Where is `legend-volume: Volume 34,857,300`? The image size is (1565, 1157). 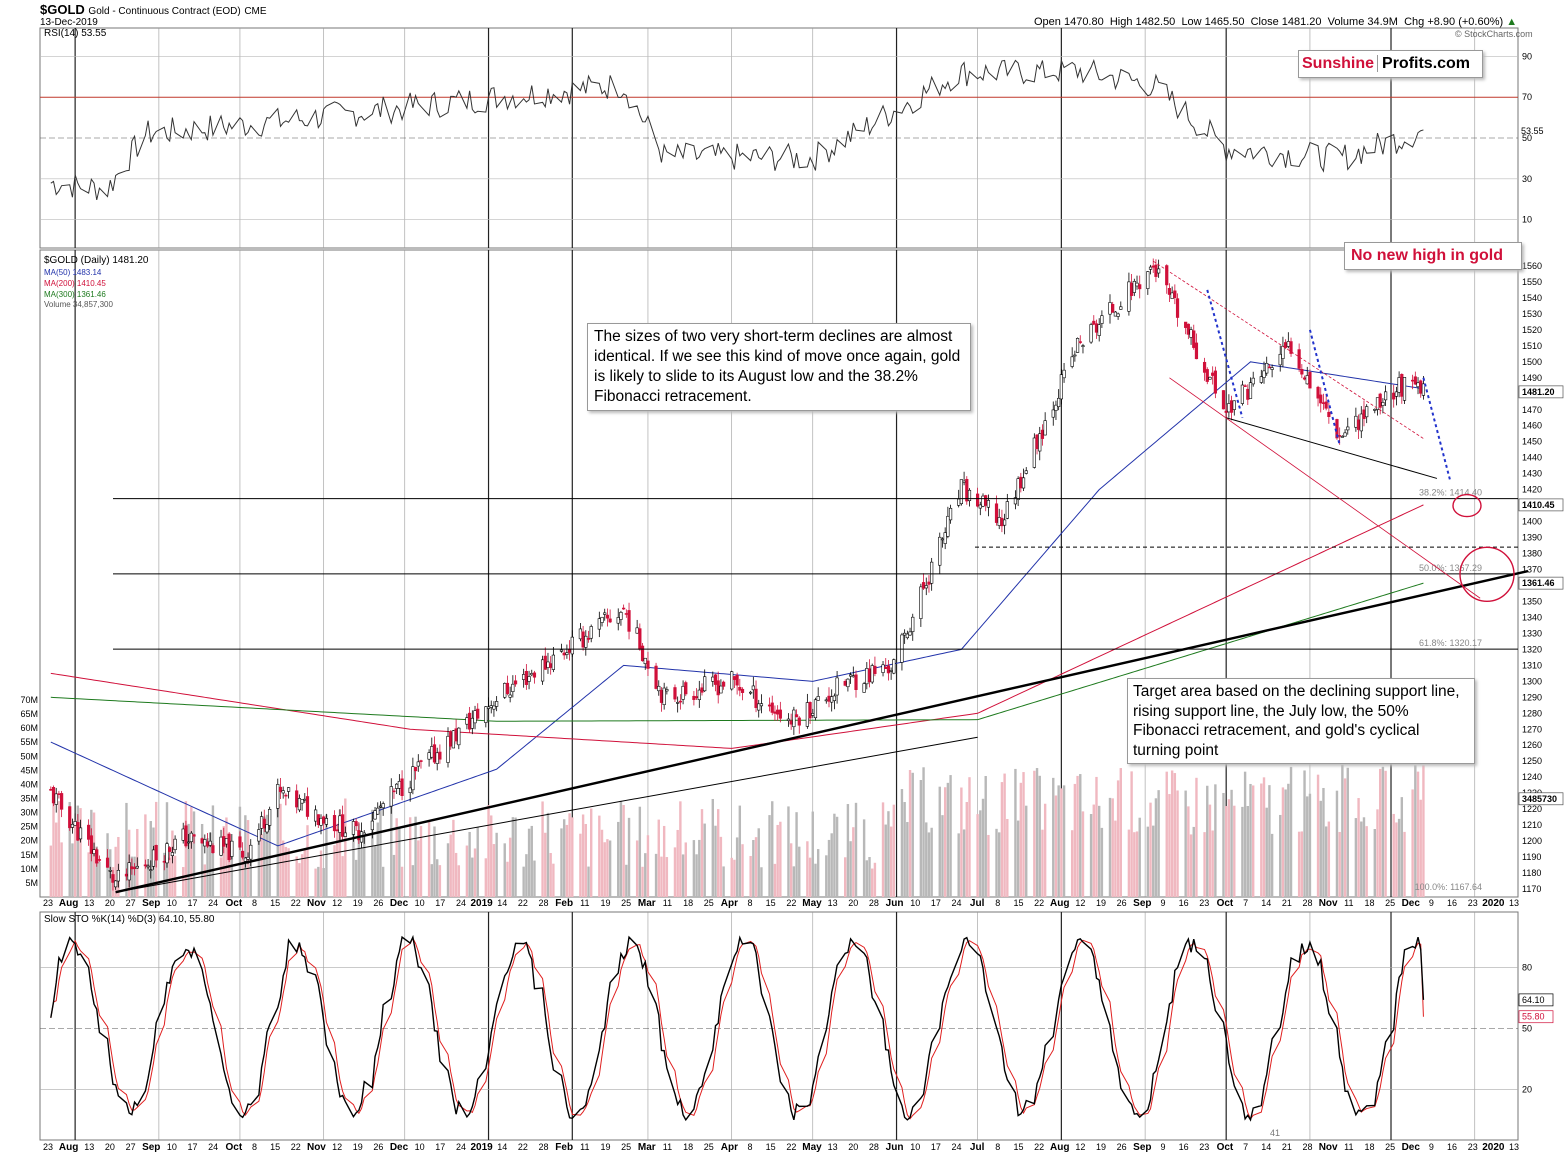 legend-volume: Volume 34,857,300 is located at coordinates (78, 304).